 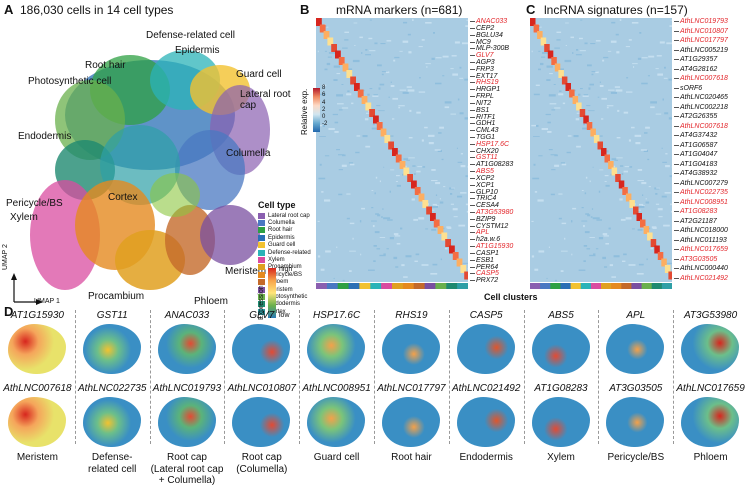 What do you see at coordinates (116, 296) in the screenshot?
I see `label-procambium: Procambium` at bounding box center [116, 296].